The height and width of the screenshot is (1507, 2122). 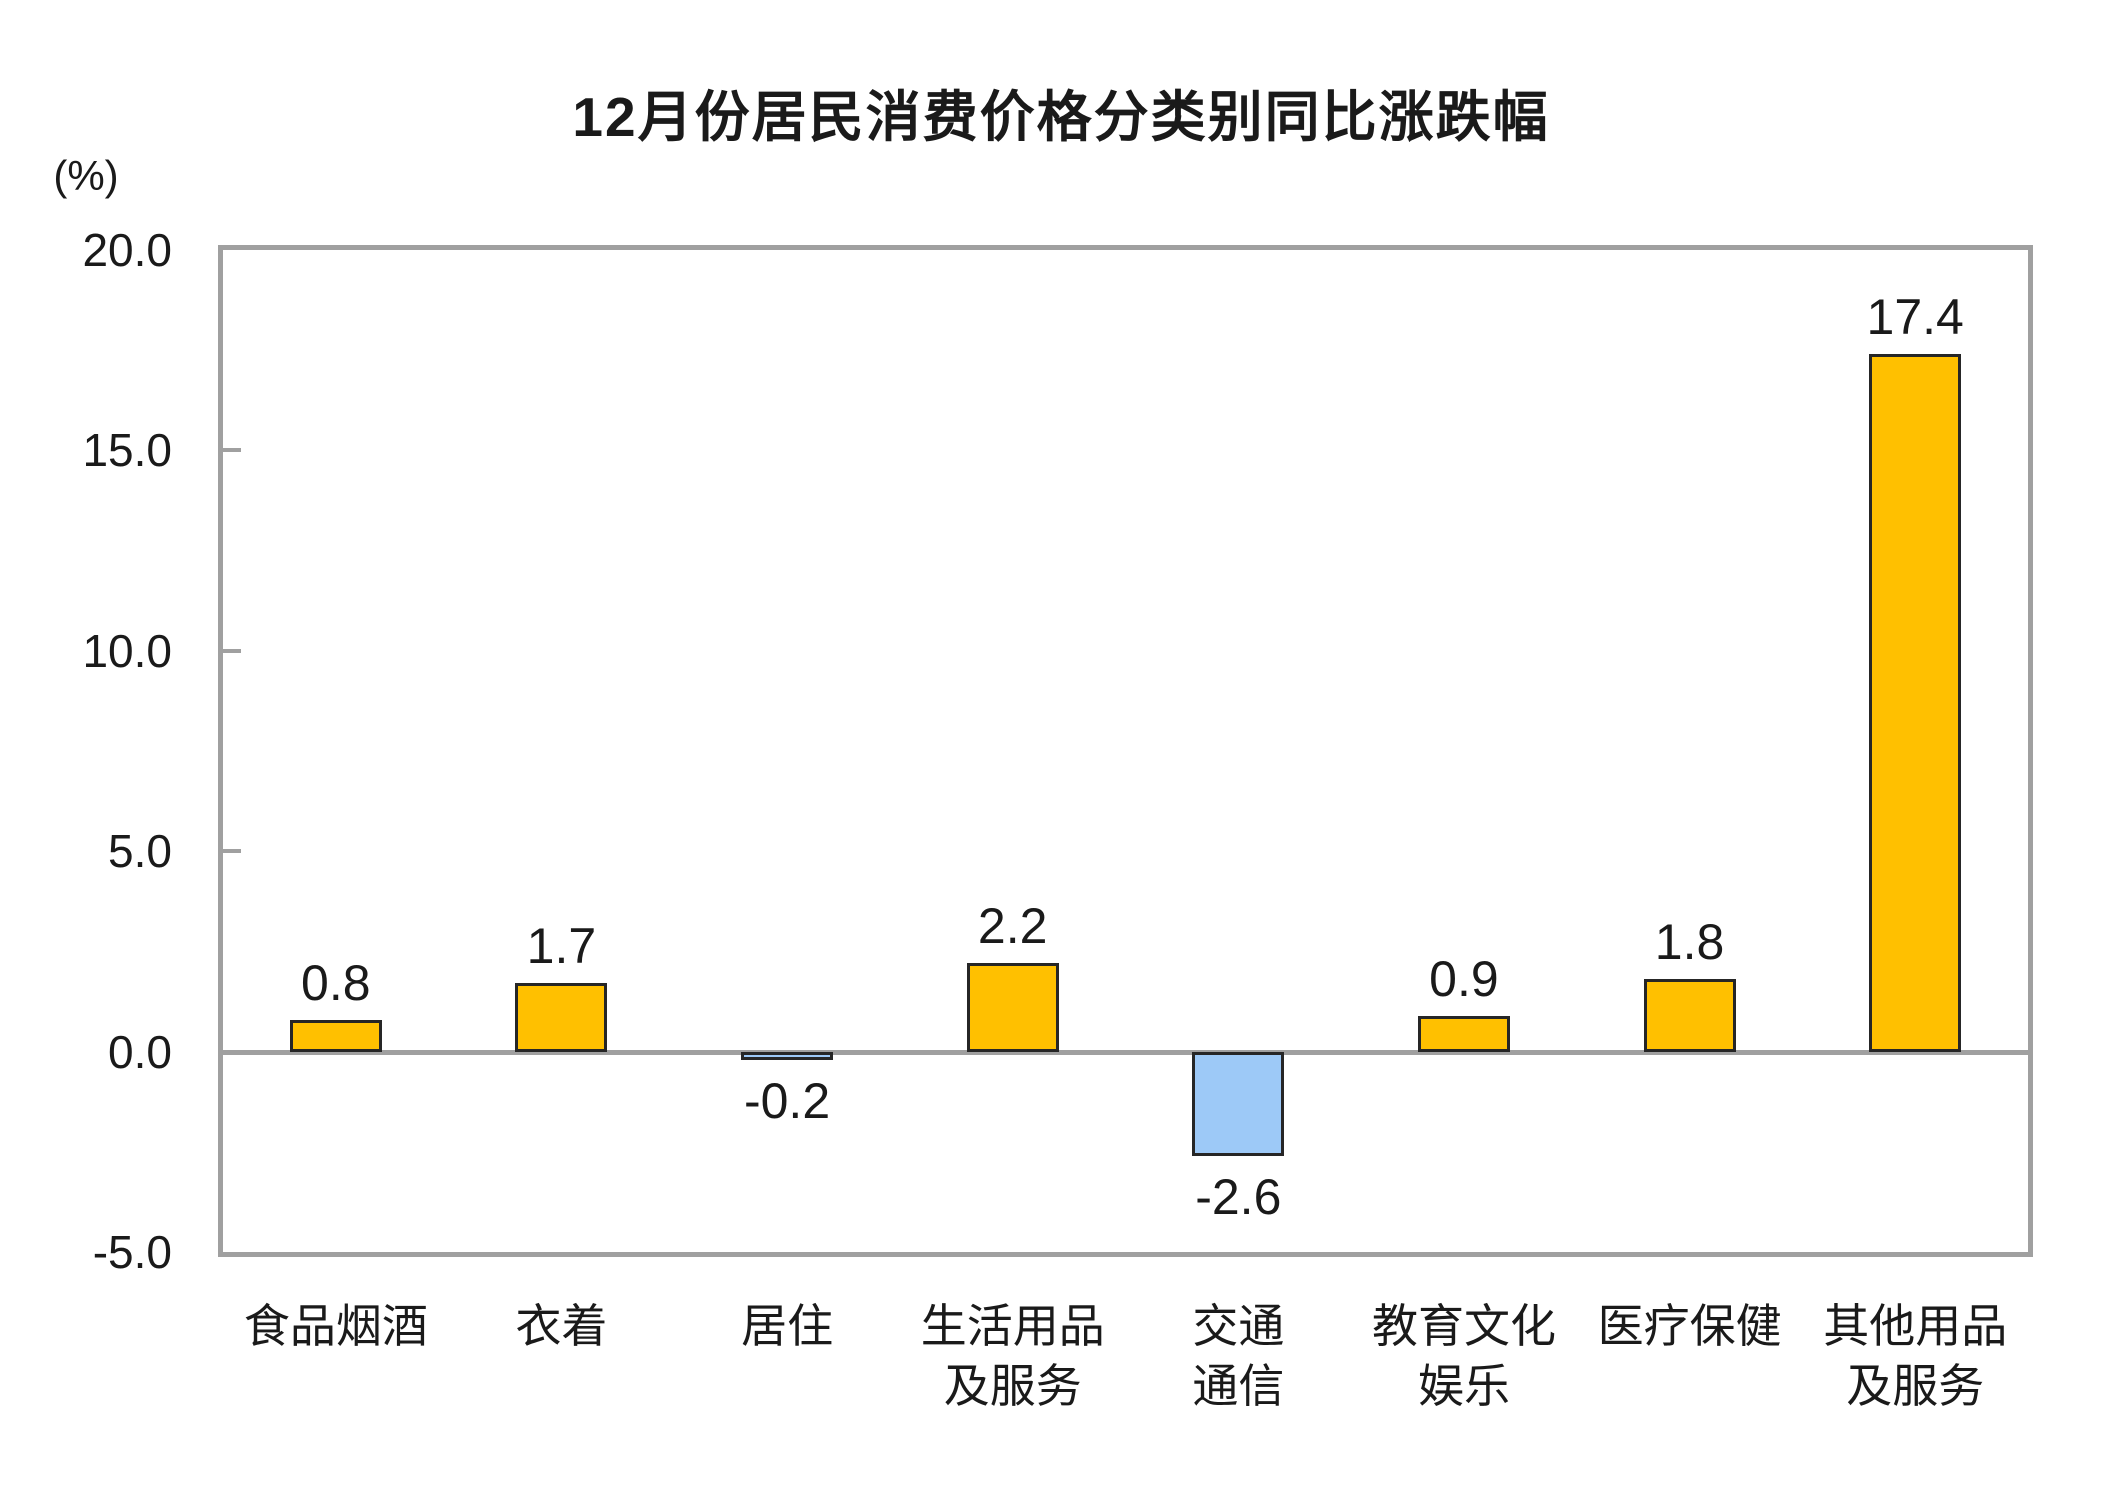 What do you see at coordinates (561, 946) in the screenshot?
I see `bar-value-label: 1.7` at bounding box center [561, 946].